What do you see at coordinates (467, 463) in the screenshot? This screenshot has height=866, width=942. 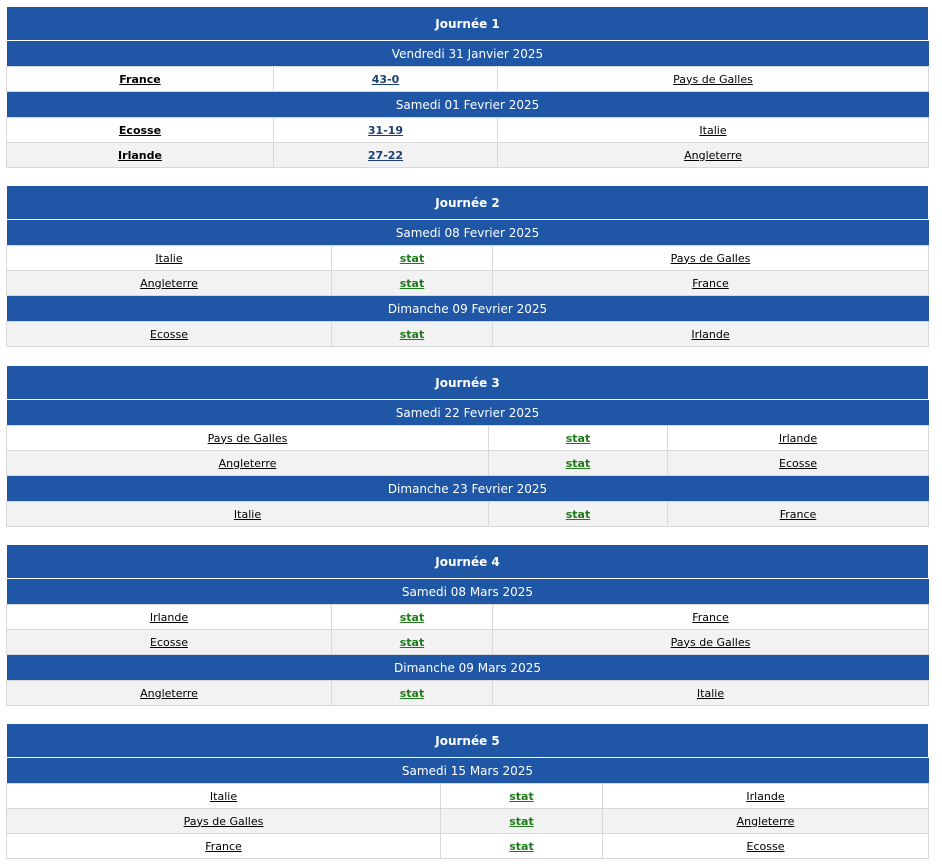 I see `match-row: Angleterre stat Ecosse` at bounding box center [467, 463].